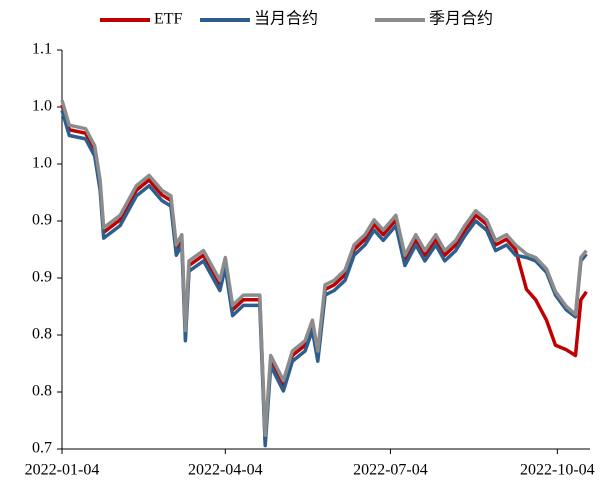 This screenshot has width=609, height=486. Describe the element at coordinates (42, 49) in the screenshot. I see `y-tick-label: 1.1` at that location.